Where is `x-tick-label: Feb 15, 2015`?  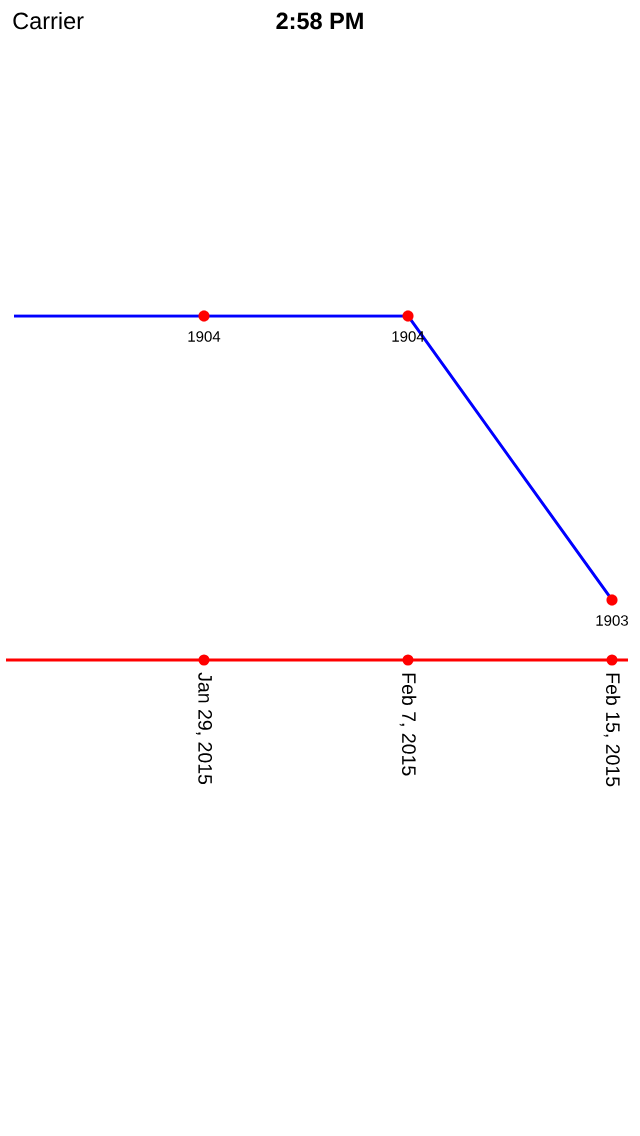 x-tick-label: Feb 15, 2015 is located at coordinates (612, 730).